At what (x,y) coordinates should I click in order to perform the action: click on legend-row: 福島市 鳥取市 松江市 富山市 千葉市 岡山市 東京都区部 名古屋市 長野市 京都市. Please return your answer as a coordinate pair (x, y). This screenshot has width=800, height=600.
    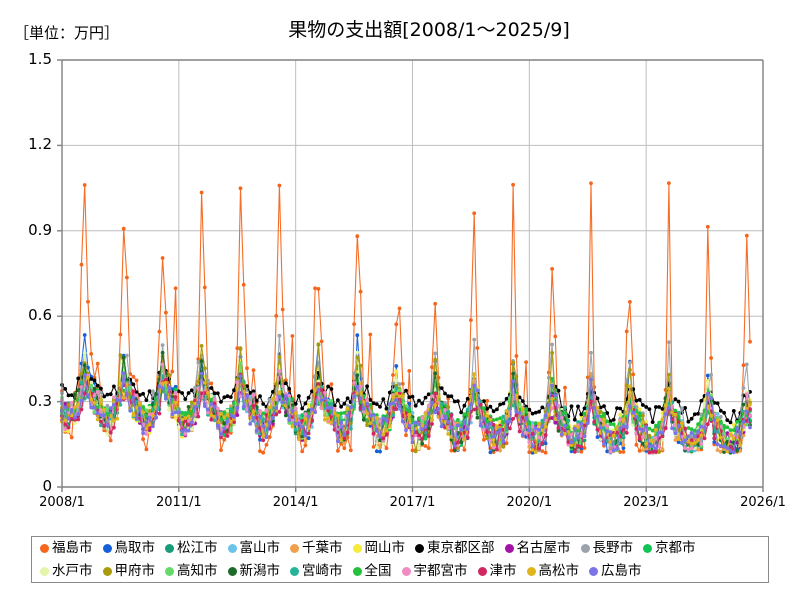
    Looking at the image, I should click on (400, 548).